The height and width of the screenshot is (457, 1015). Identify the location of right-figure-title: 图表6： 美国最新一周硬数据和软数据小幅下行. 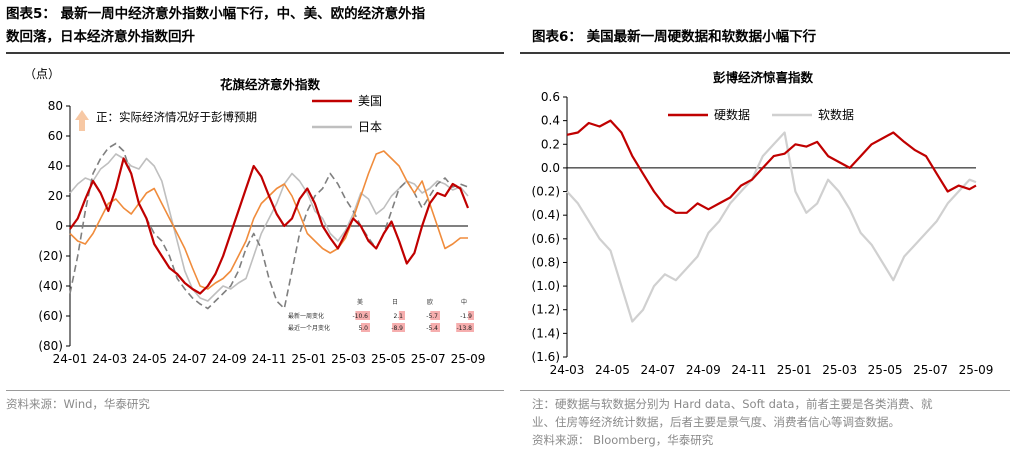
(674, 37).